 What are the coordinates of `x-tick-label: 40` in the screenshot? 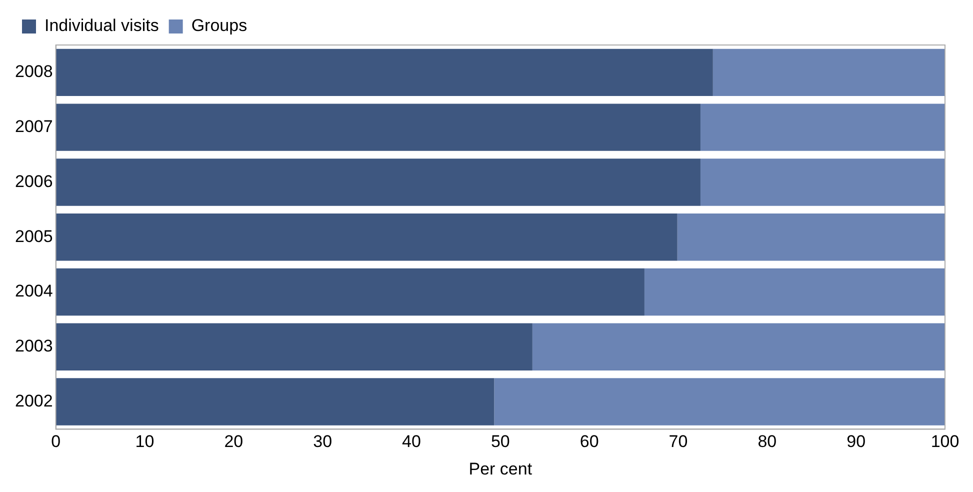 It's located at (411, 442).